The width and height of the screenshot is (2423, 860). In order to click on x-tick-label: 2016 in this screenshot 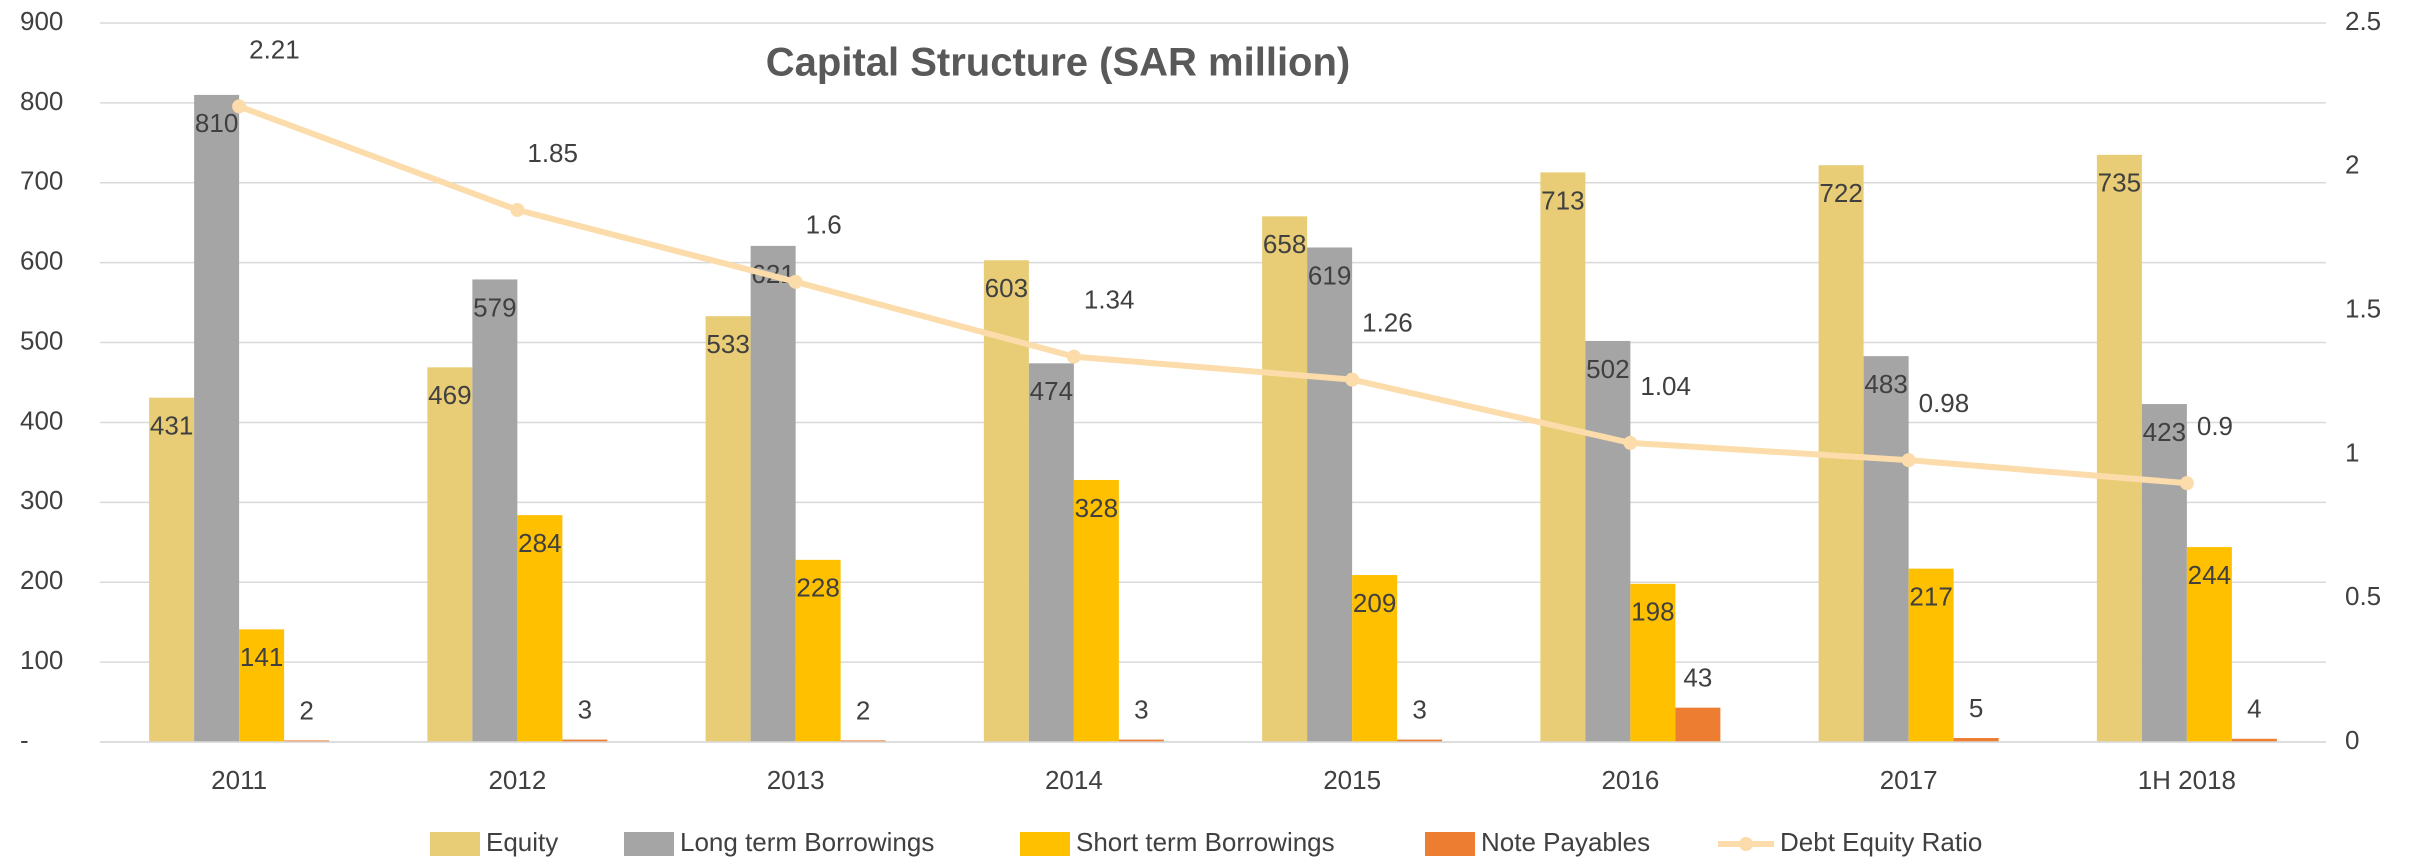, I will do `click(1630, 780)`.